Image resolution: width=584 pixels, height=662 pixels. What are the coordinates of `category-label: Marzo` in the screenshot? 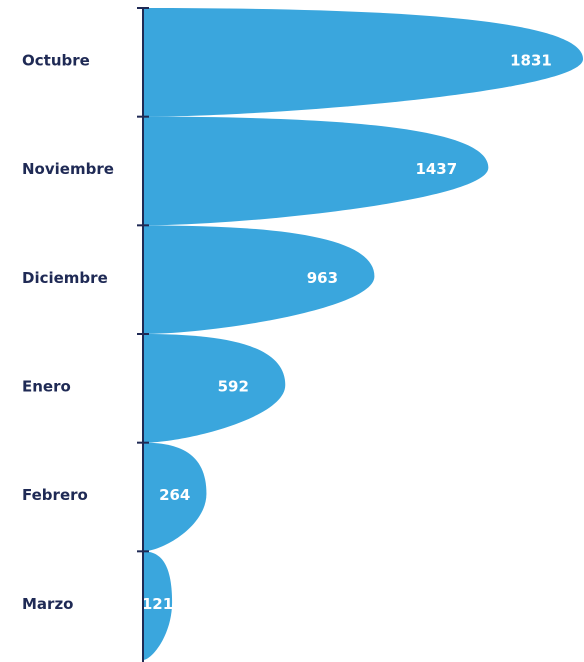 It's located at (47, 604).